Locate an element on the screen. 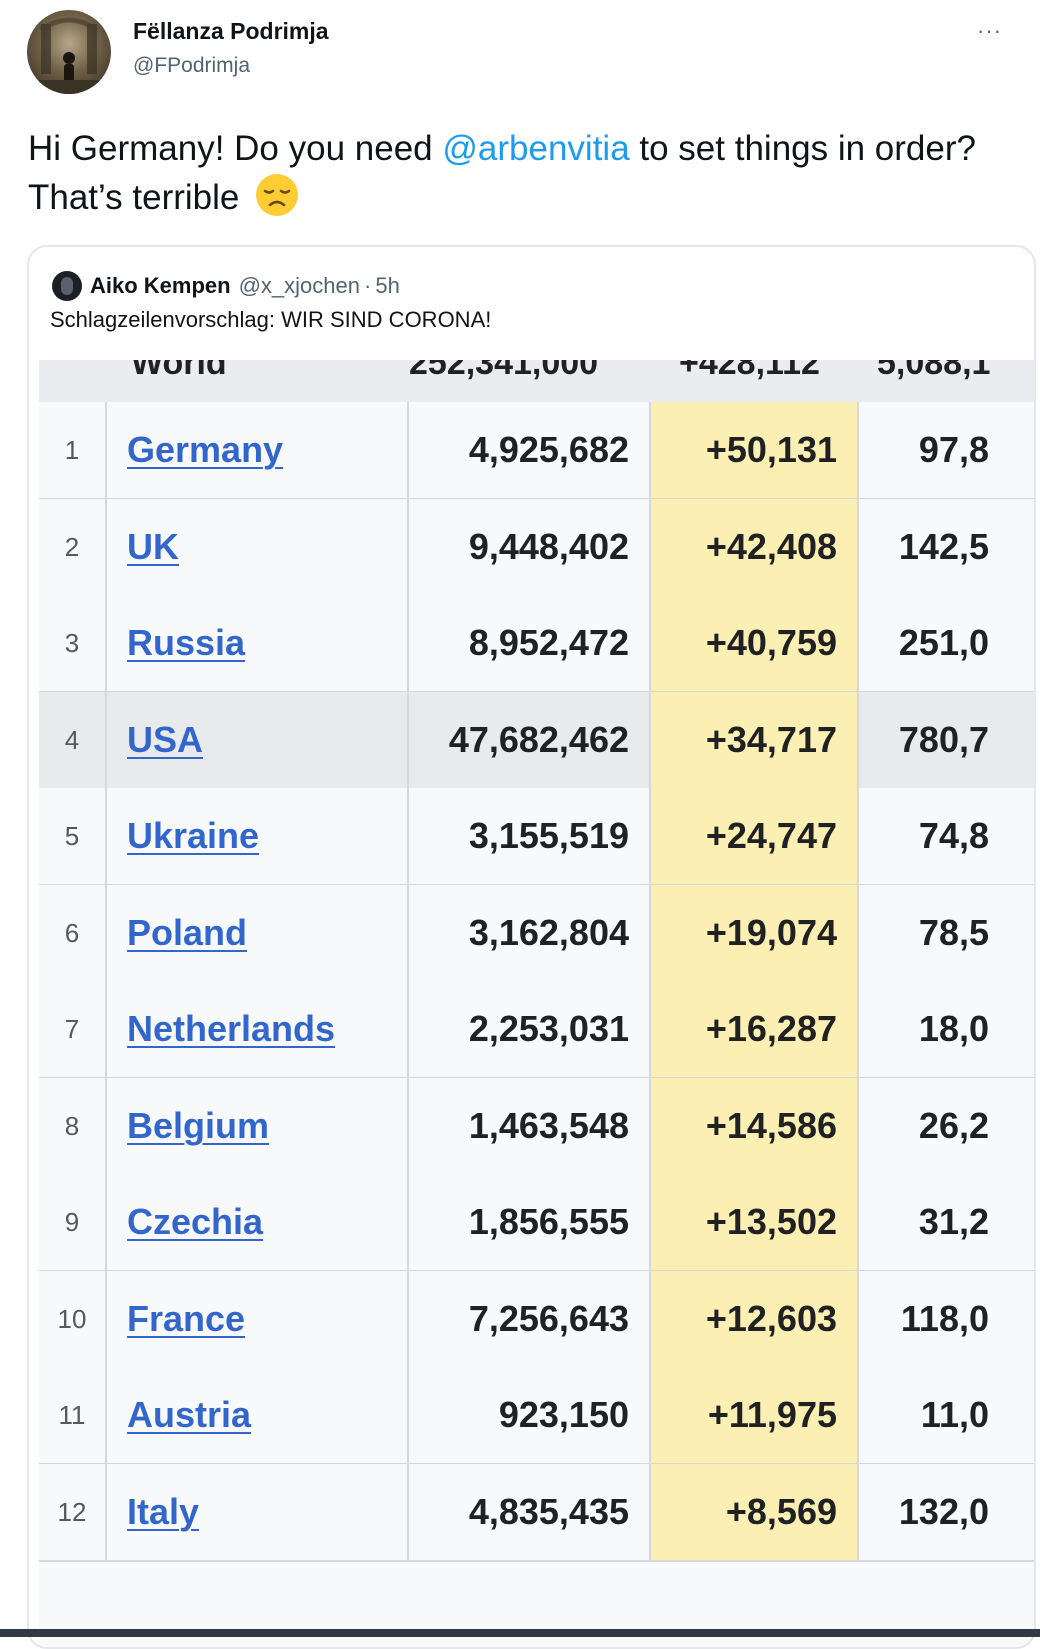  table-row: 8 Belgium 1,463,548 +14,586 26,2 is located at coordinates (536, 1126).